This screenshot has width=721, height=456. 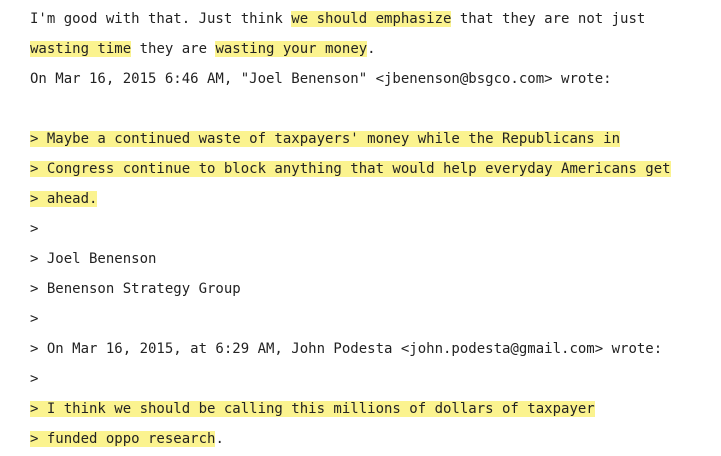 What do you see at coordinates (135, 289) in the screenshot?
I see `text-segment: > Benenson Strategy Group` at bounding box center [135, 289].